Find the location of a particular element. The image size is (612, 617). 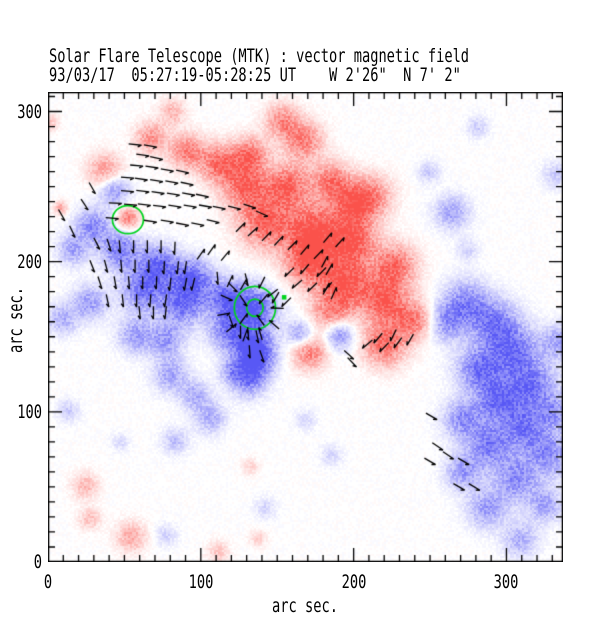

x-axis-label: arc sec. is located at coordinates (305, 606).